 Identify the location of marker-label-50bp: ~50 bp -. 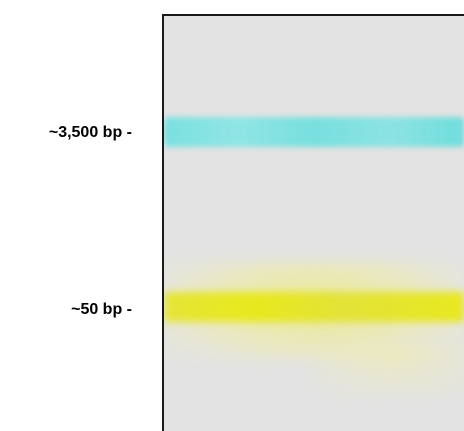
(101, 309).